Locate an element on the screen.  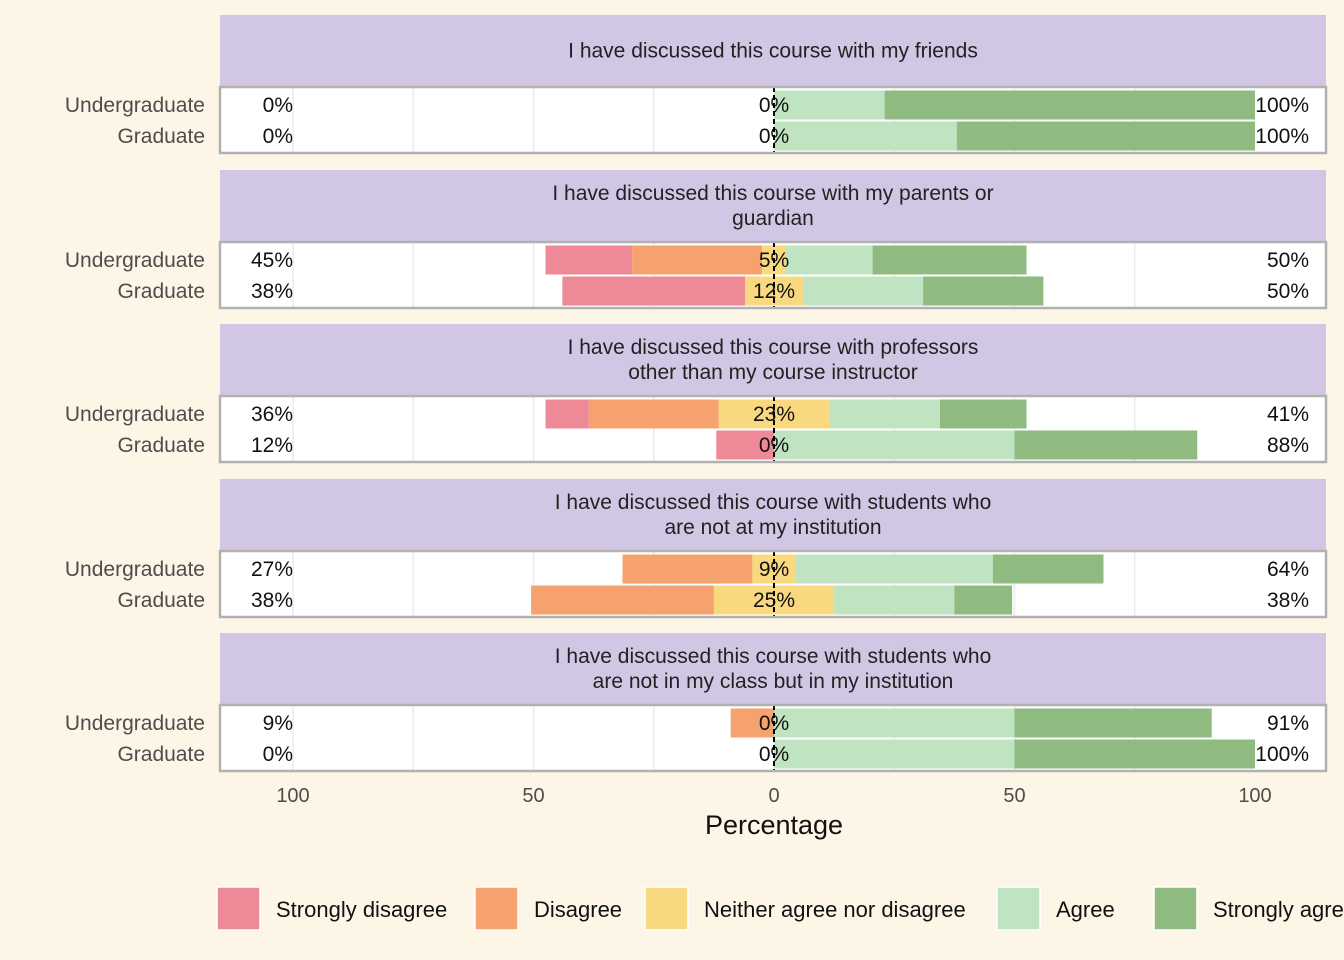
panel-title: guardian is located at coordinates (773, 218).